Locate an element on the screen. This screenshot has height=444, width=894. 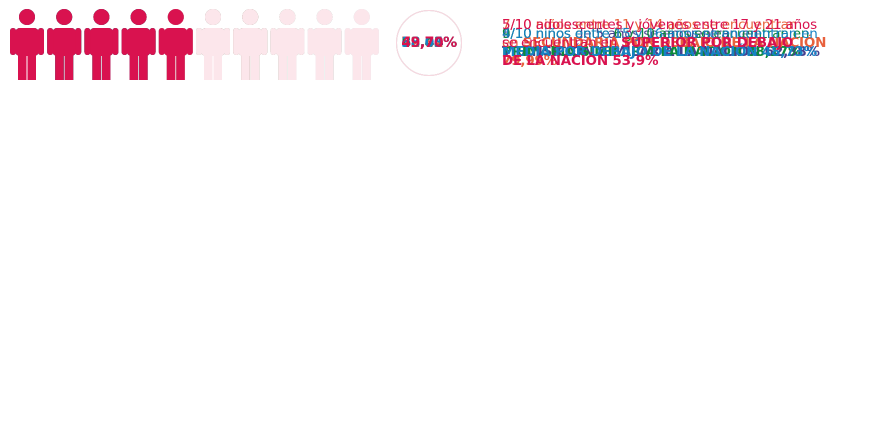
highlight-text: TRANSICIÓN SIMILAR A LA NACIÓN 62,38% is located at coordinates (661, 52).